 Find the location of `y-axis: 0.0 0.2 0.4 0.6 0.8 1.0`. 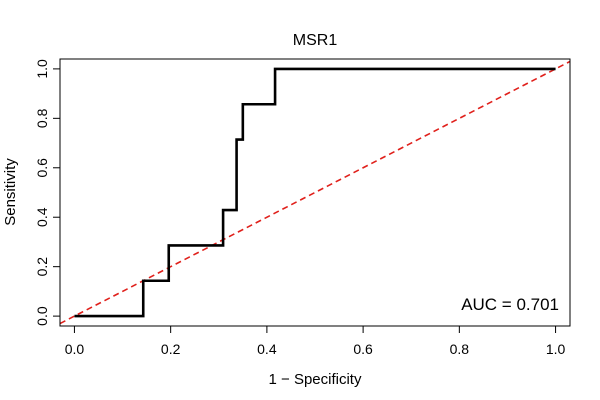

y-axis: 0.0 0.2 0.4 0.6 0.8 1.0 is located at coordinates (47, 192).